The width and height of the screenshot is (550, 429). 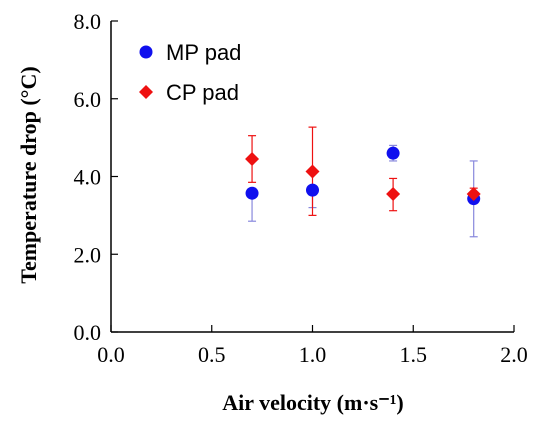 I want to click on y-tick-label: 0.0, so click(x=88, y=332).